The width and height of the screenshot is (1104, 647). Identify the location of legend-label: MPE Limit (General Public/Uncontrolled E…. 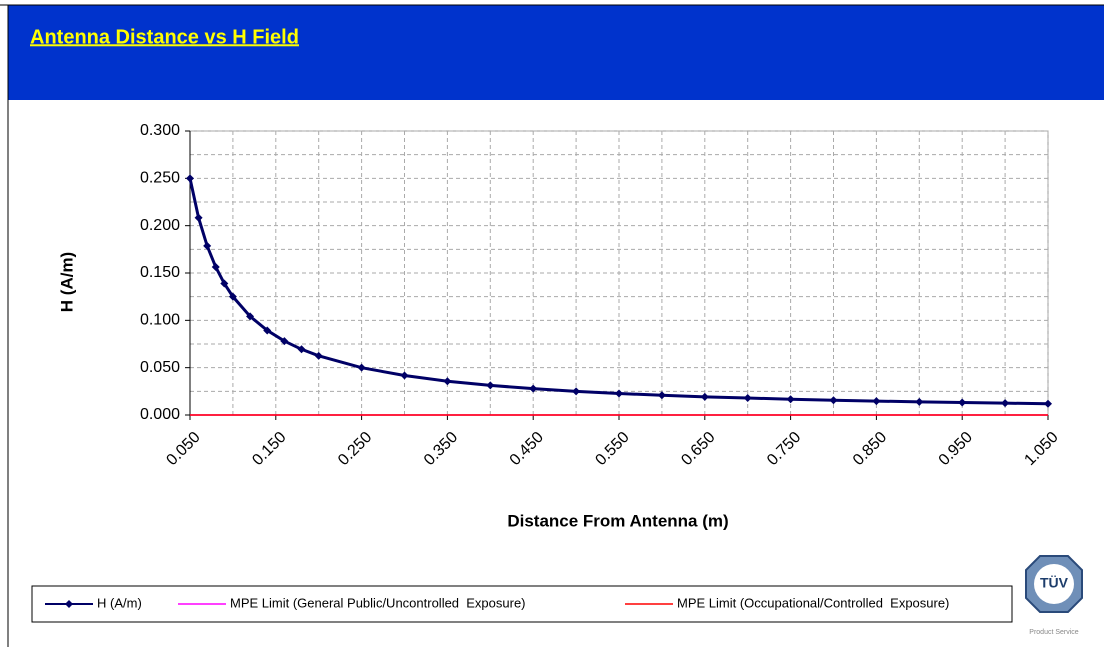
(378, 602).